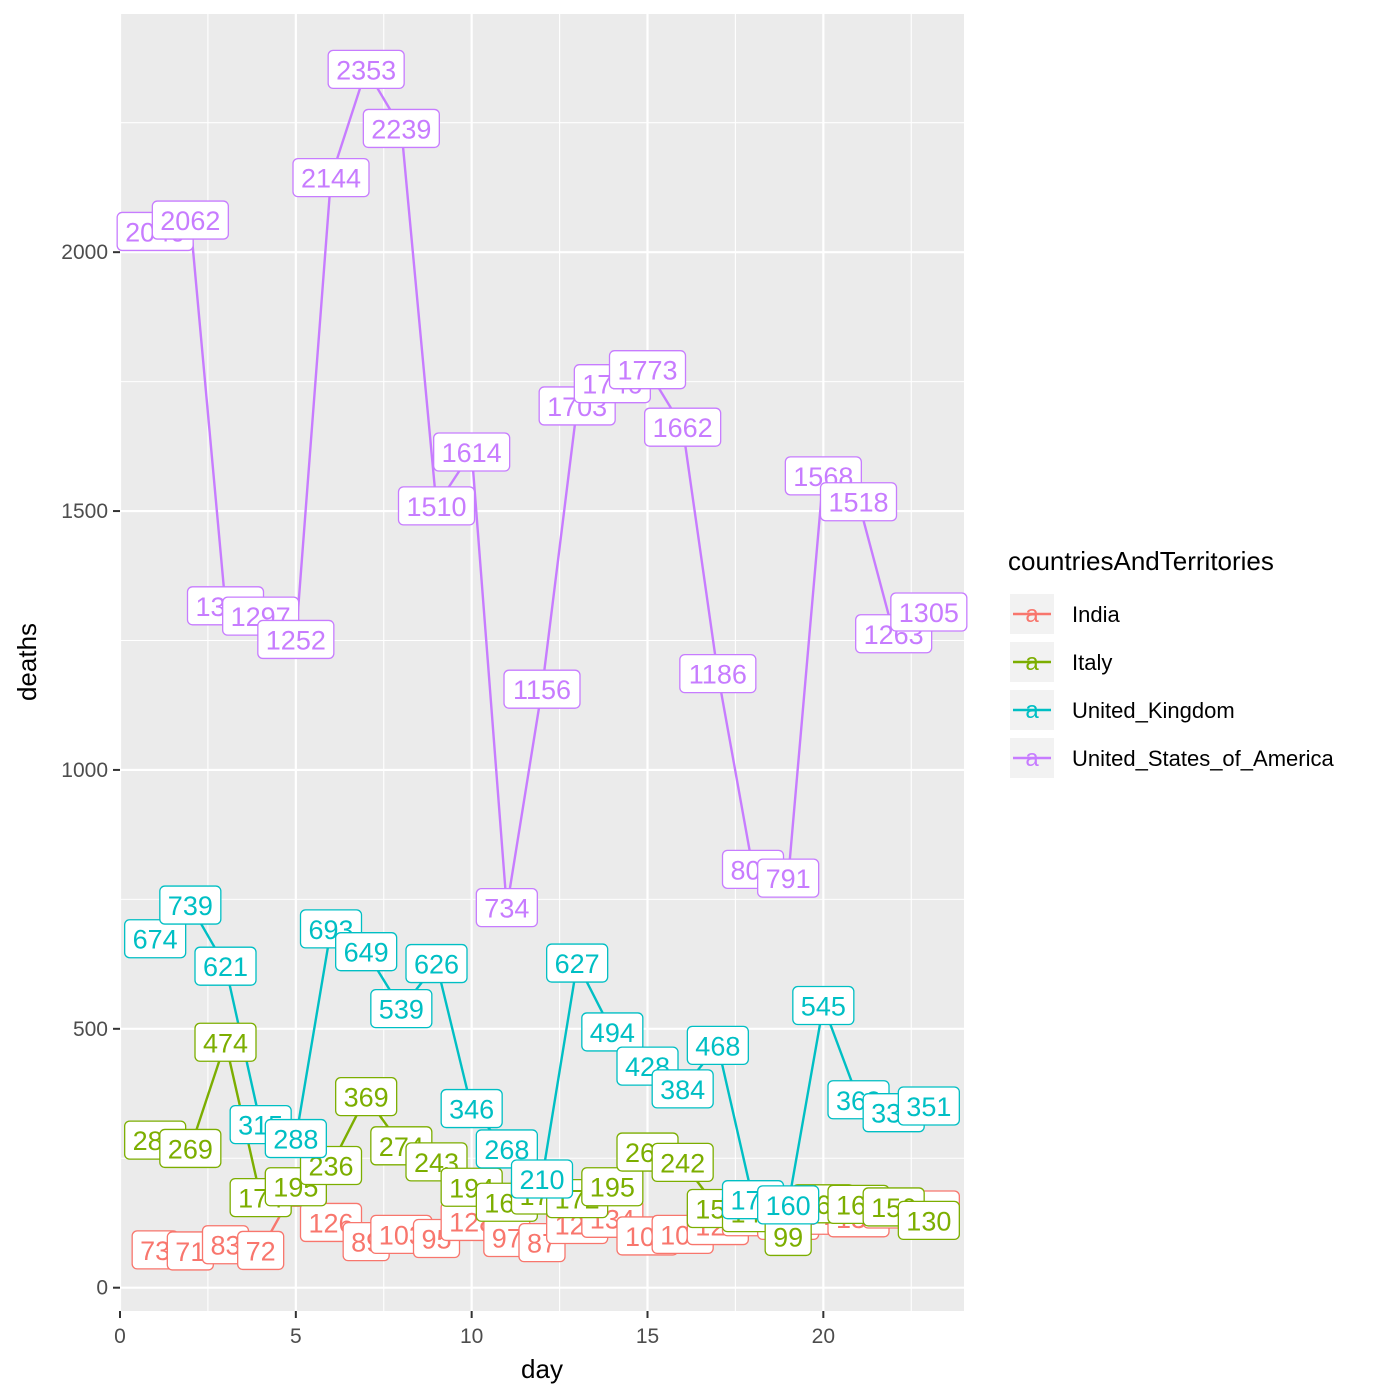 The width and height of the screenshot is (1400, 1400). I want to click on x-tick-label: 15, so click(647, 1336).